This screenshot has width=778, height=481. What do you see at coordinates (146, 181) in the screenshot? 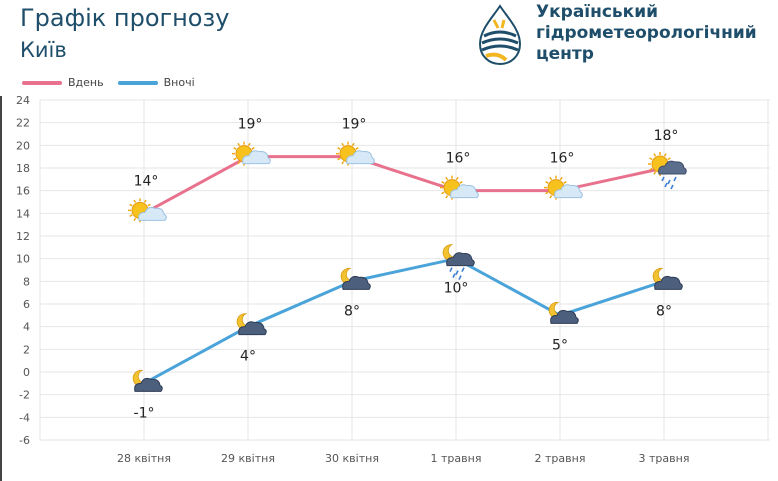
I see `day-temp-label: 14°` at bounding box center [146, 181].